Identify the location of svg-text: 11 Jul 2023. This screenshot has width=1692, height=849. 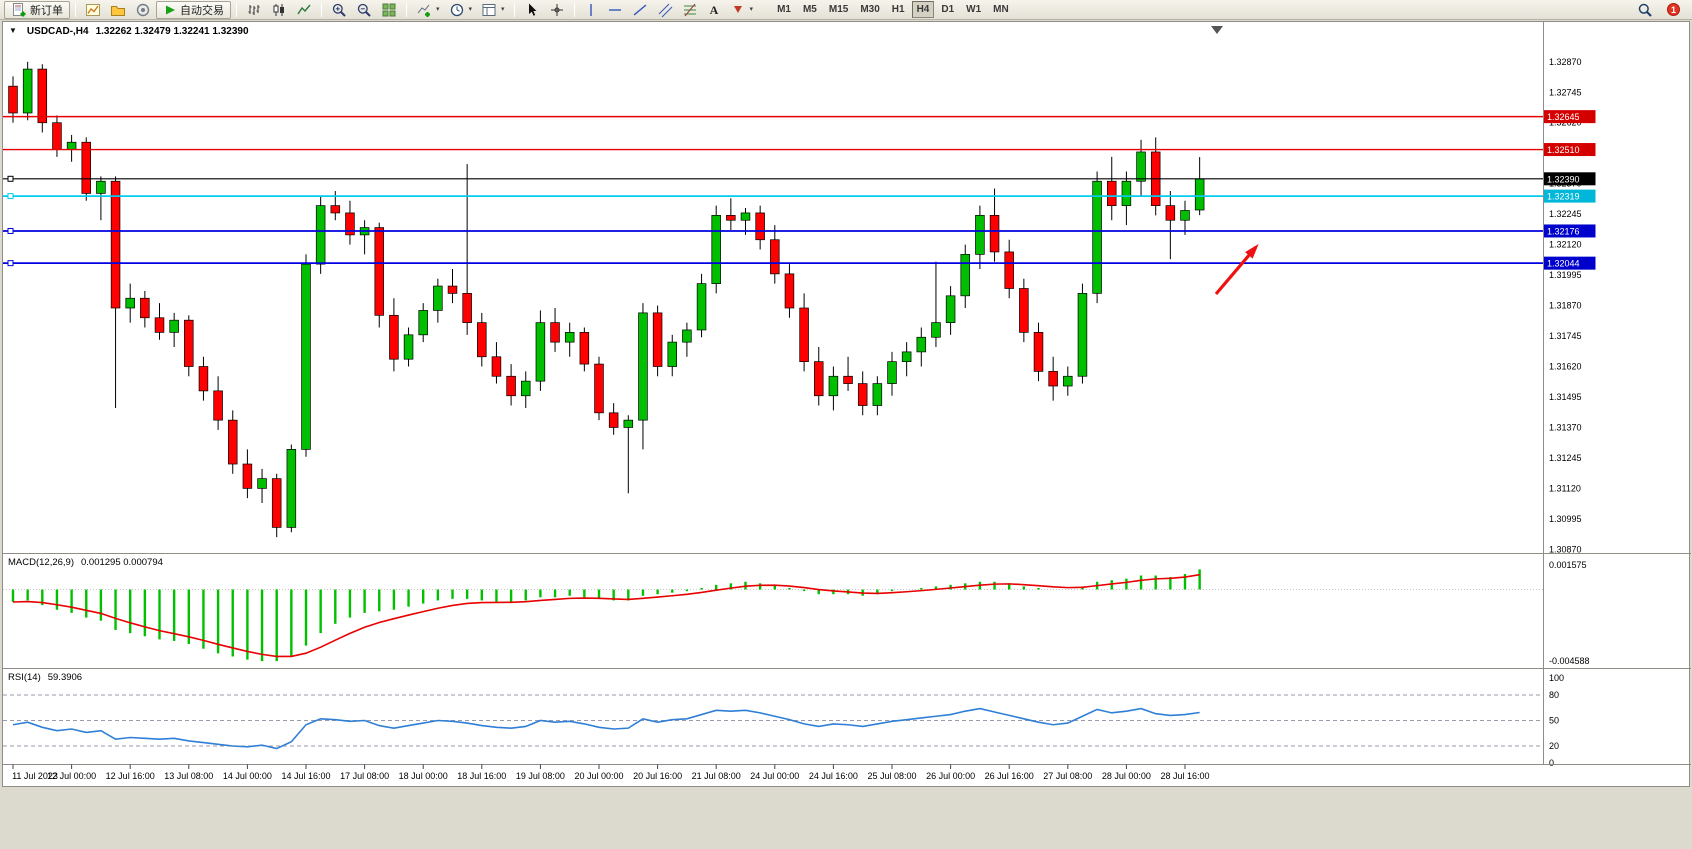
(35, 776).